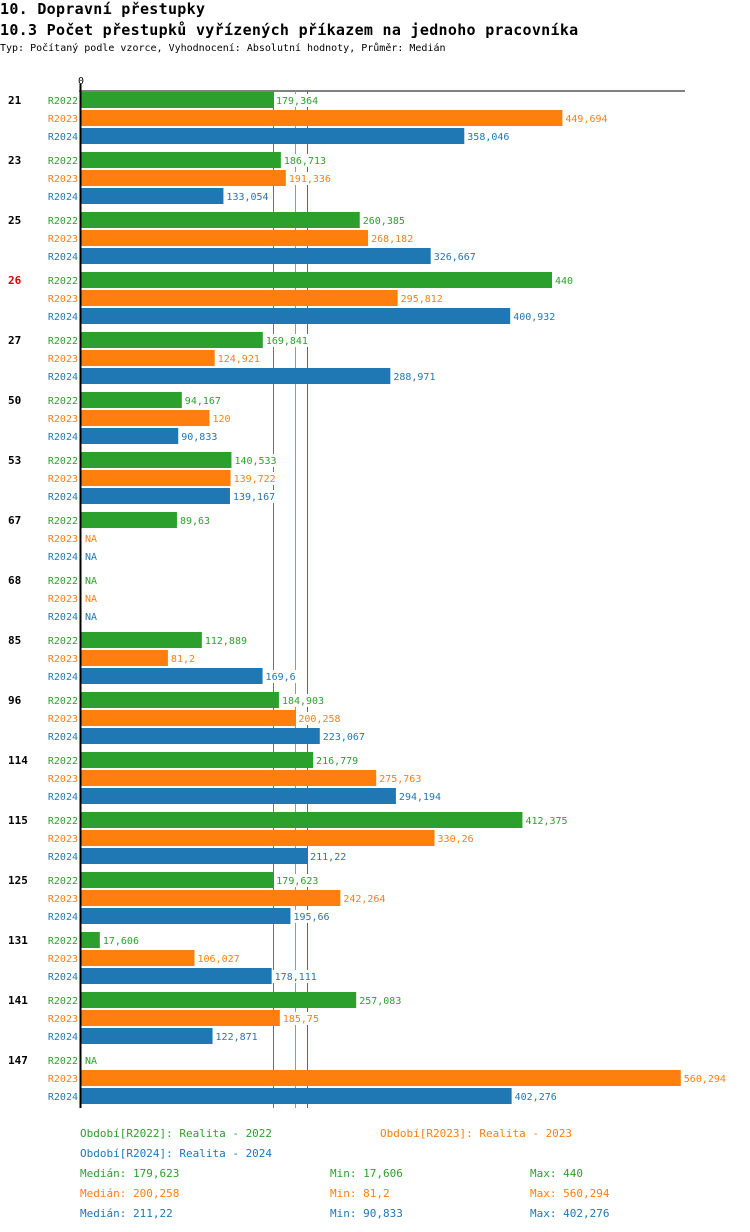 The image size is (750, 1232). I want to click on data-label: 169,841, so click(287, 341).